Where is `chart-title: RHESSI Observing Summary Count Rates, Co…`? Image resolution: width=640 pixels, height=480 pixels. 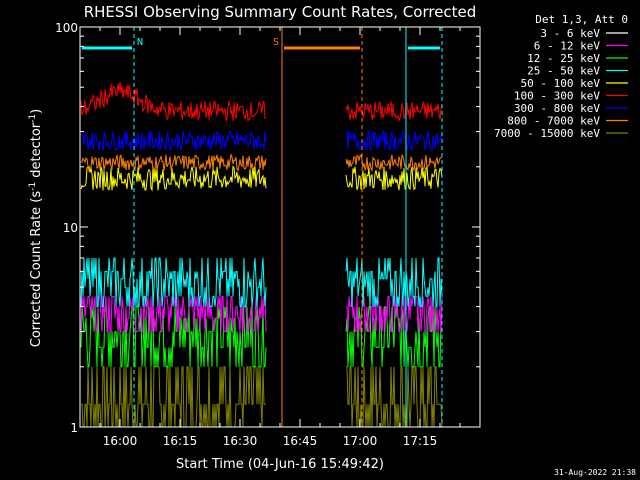
chart-title: RHESSI Observing Summary Count Rates, Co… is located at coordinates (280, 12).